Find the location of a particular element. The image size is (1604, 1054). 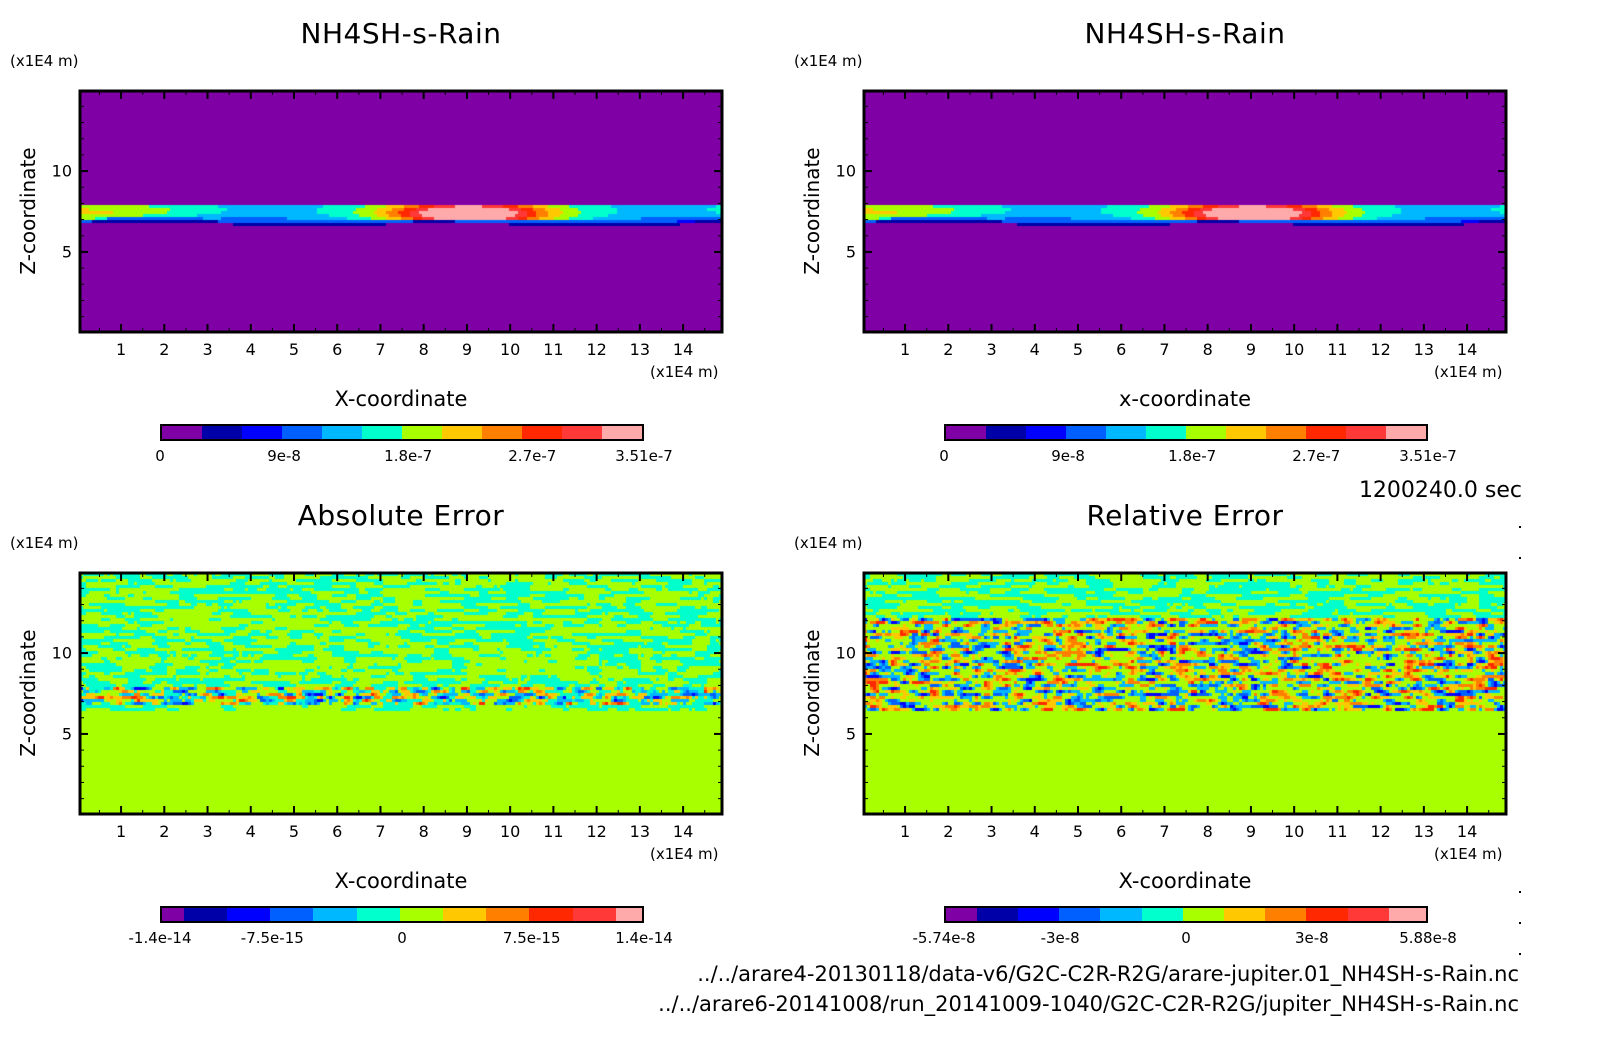

colorbar-tick-label: -3e-8 is located at coordinates (1060, 938).